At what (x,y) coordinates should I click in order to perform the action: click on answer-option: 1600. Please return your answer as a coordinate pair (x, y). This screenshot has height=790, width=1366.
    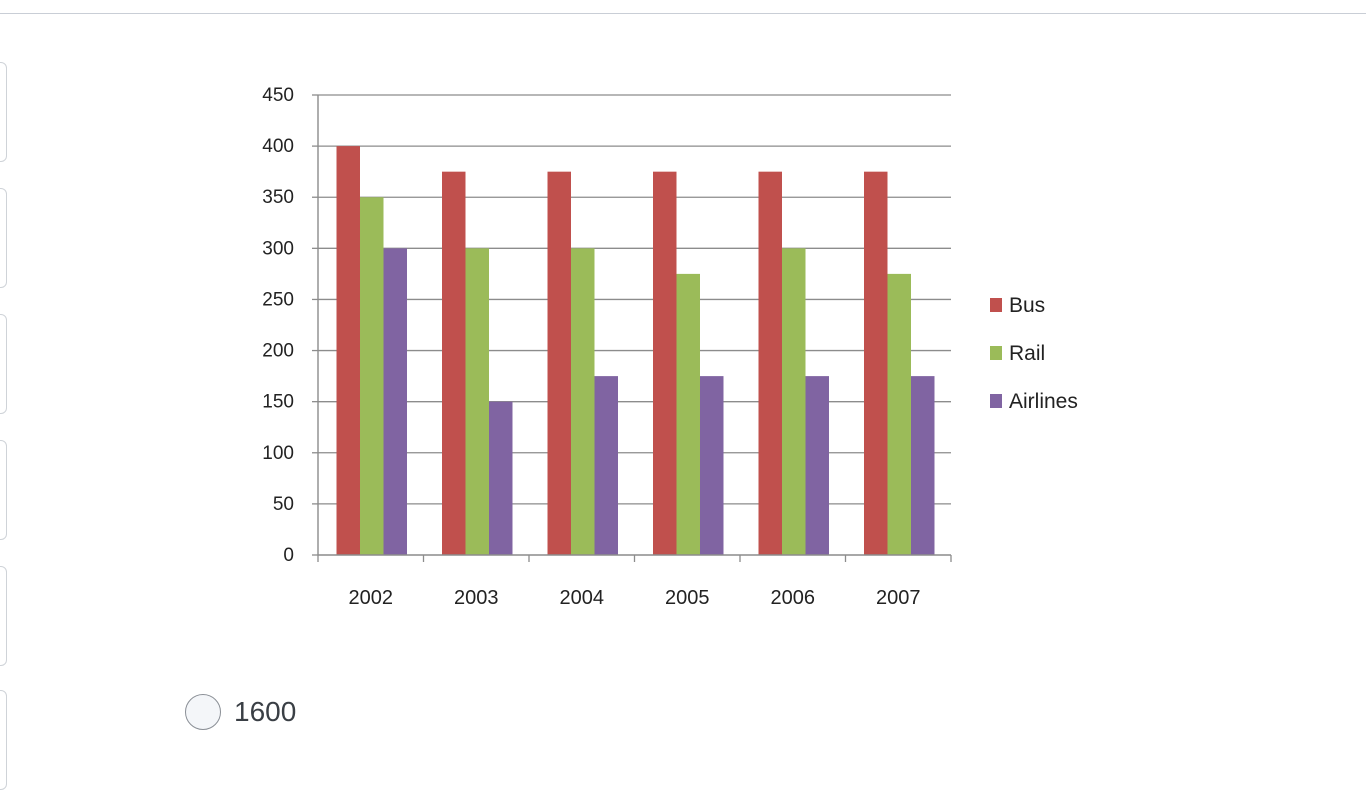
    Looking at the image, I should click on (240, 712).